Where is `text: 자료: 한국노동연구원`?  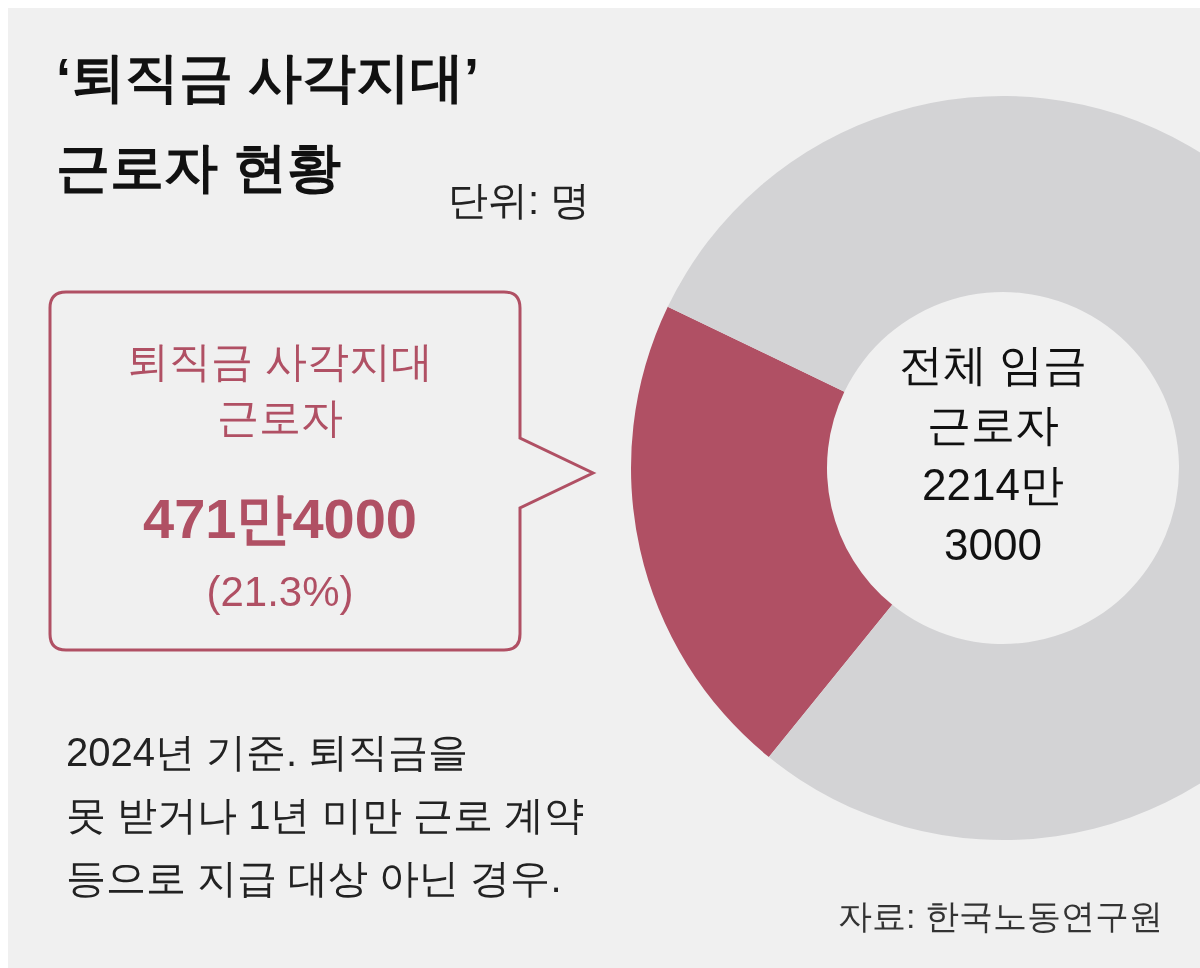
text: 자료: 한국노동연구원 is located at coordinates (1000, 916).